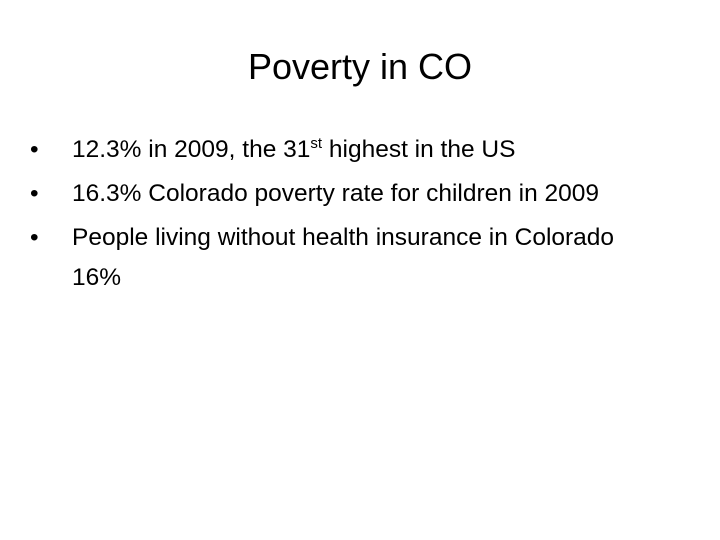  I want to click on slide-title: Poverty in CO, so click(360, 66).